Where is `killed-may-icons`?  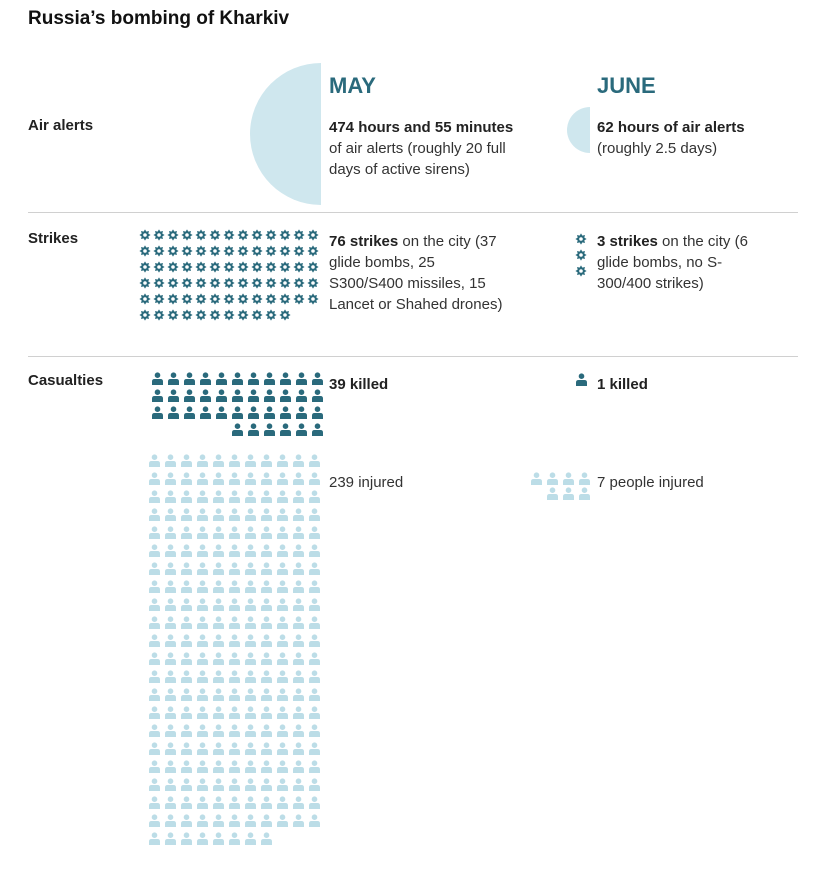
killed-may-icons is located at coordinates (236, 406).